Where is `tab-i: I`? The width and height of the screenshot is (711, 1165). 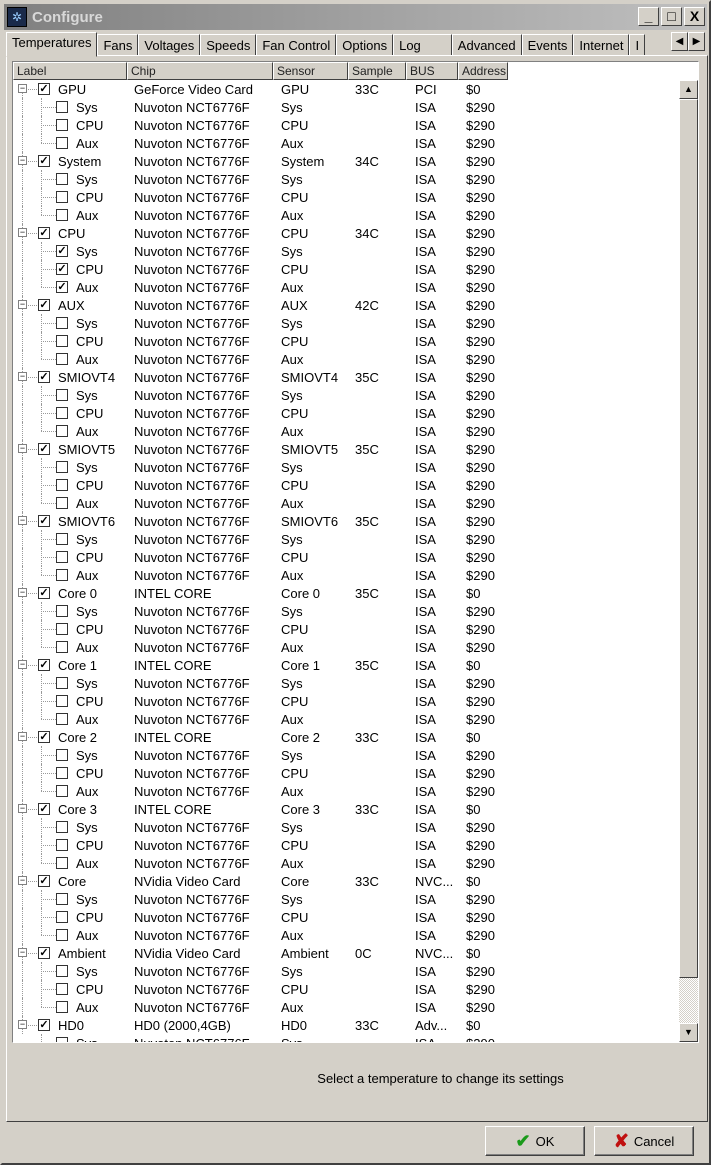
tab-i: I is located at coordinates (637, 45).